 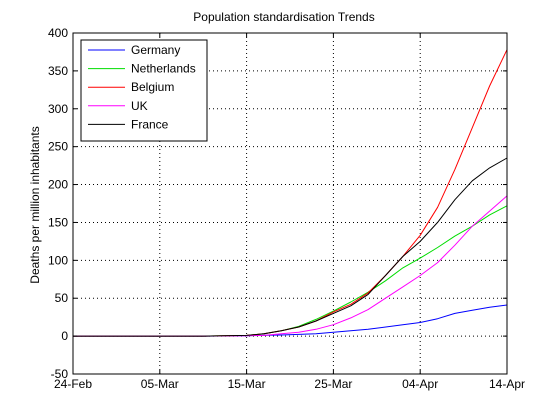 I want to click on legend-label: Netherlands, so click(x=163, y=69).